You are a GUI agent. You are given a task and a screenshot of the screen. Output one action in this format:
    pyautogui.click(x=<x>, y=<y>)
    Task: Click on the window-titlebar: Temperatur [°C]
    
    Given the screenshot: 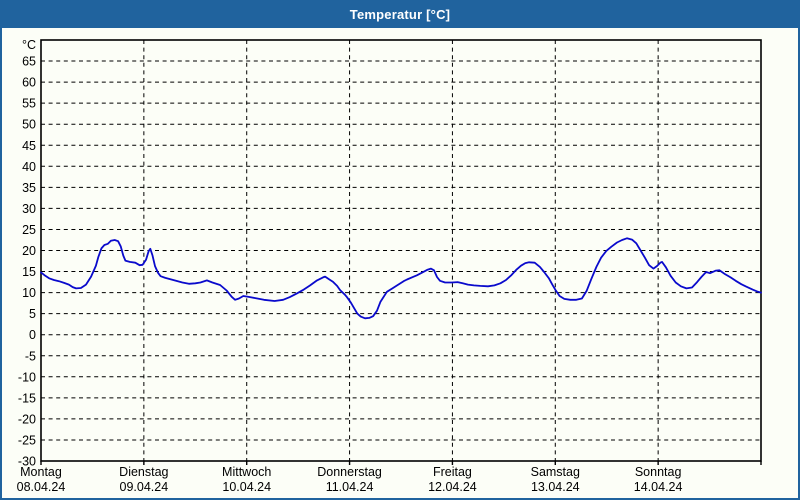 What is the action you would take?
    pyautogui.click(x=400, y=14)
    